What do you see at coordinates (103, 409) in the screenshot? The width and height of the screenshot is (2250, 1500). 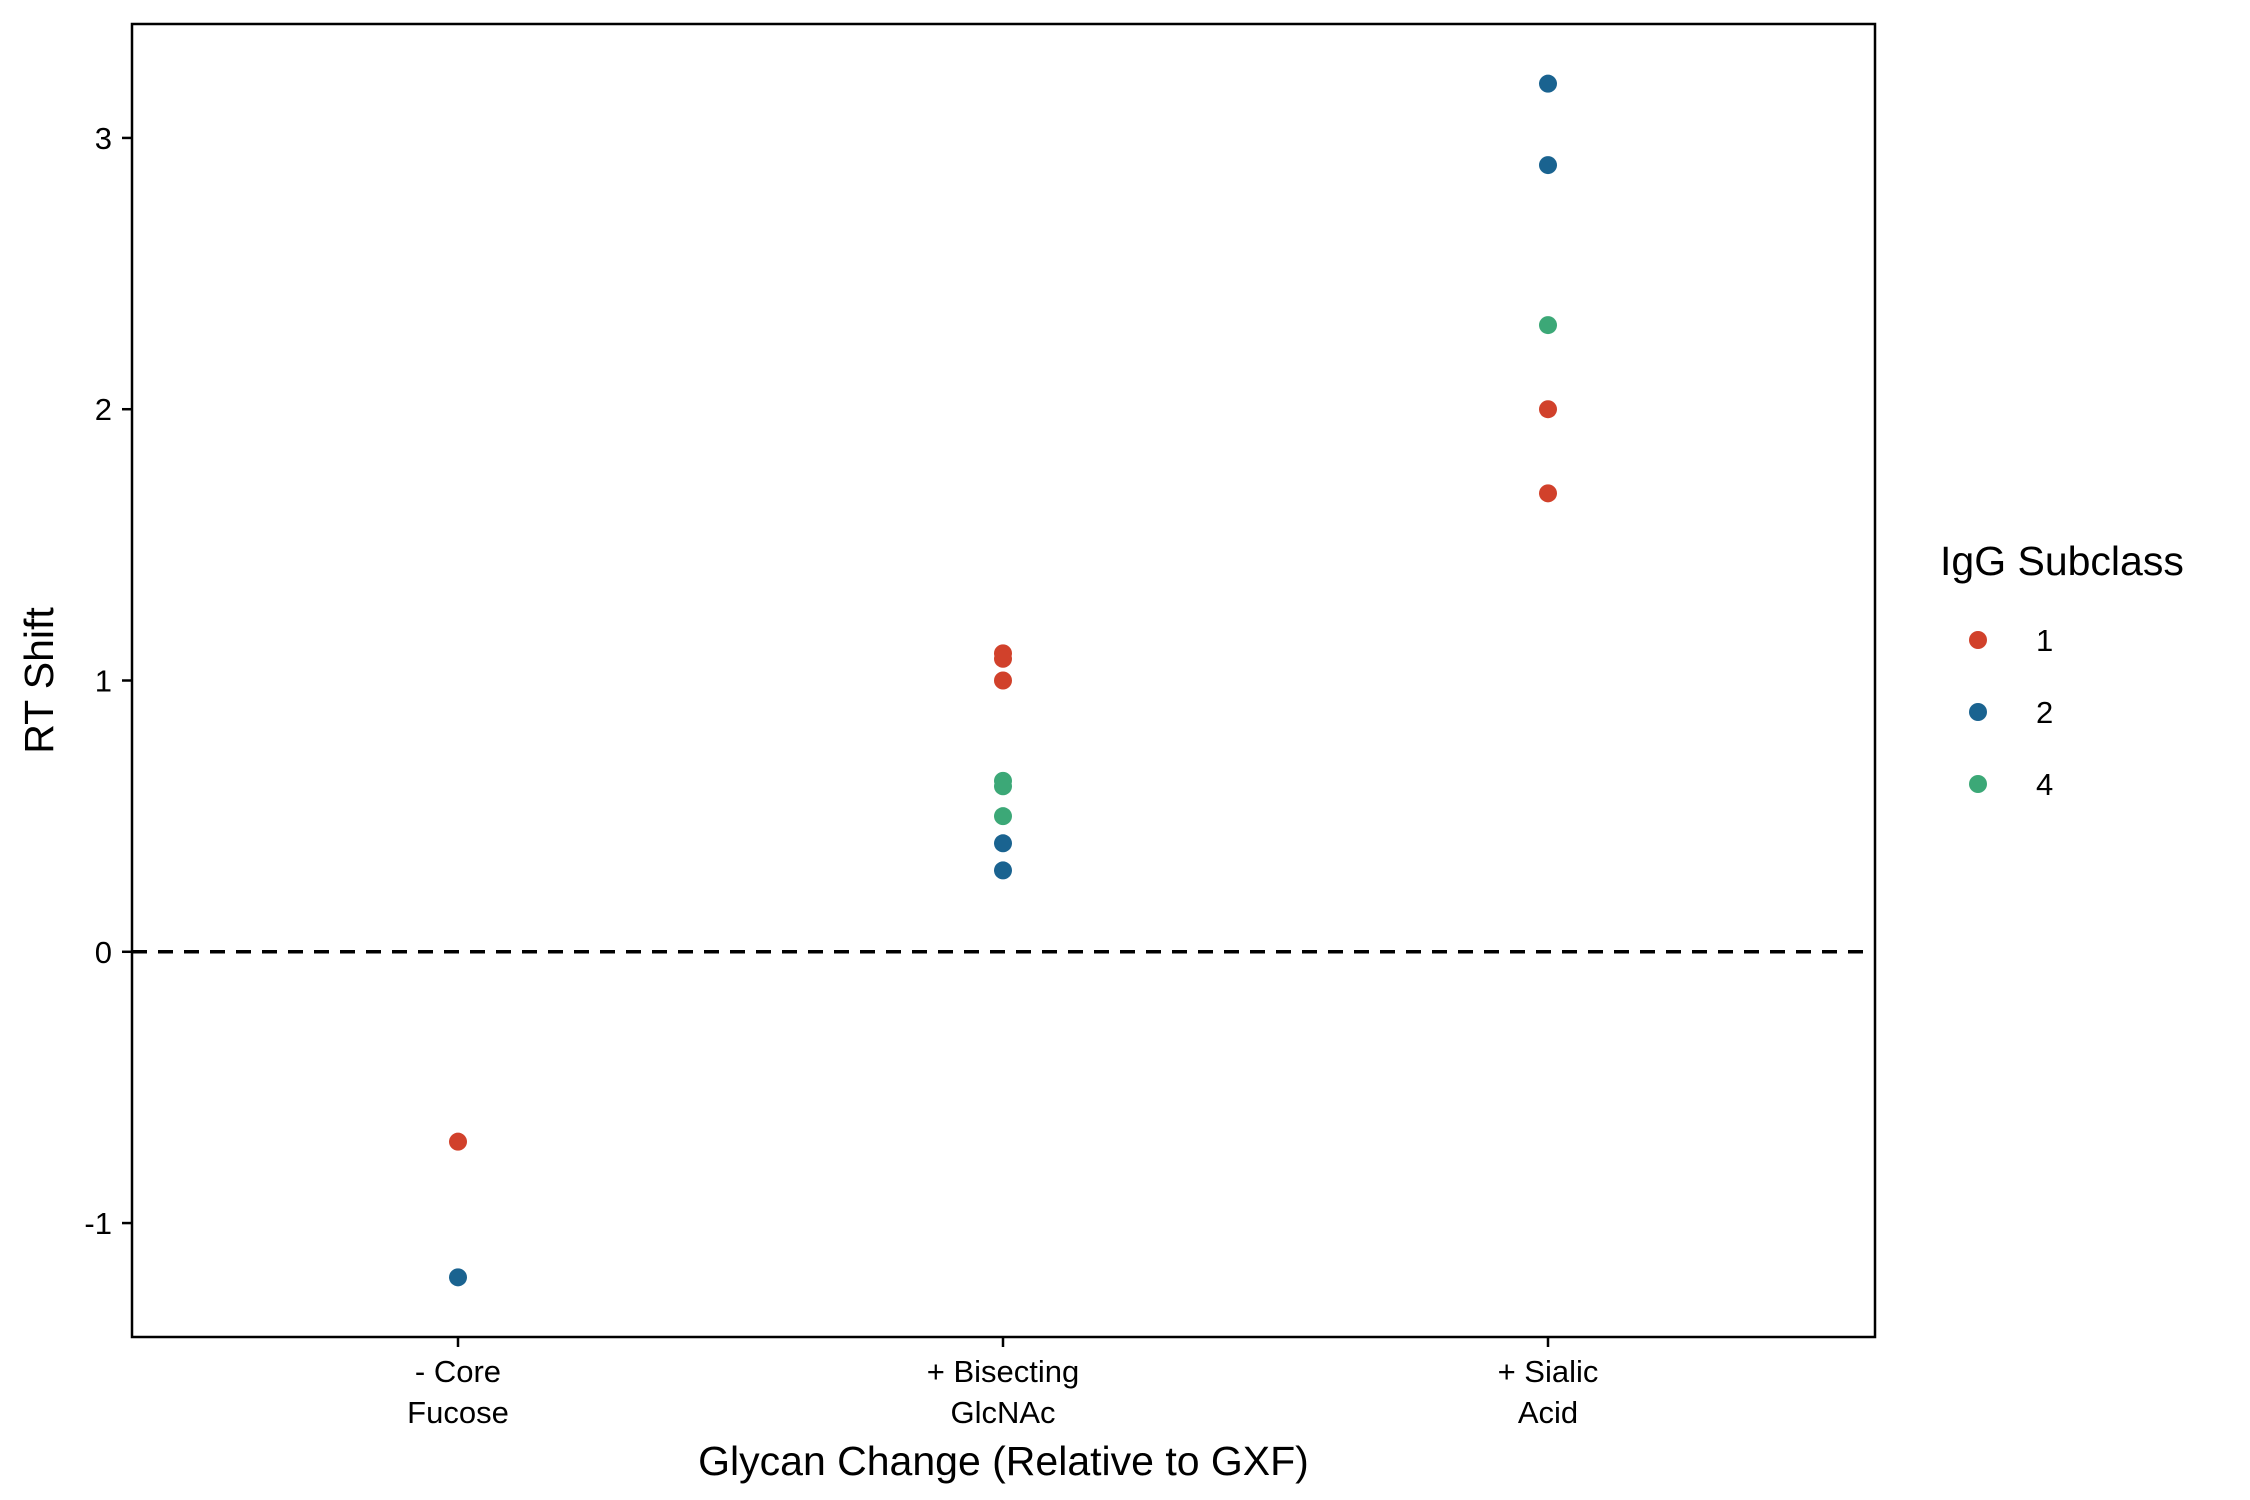 I see `y-tick-label: 2` at bounding box center [103, 409].